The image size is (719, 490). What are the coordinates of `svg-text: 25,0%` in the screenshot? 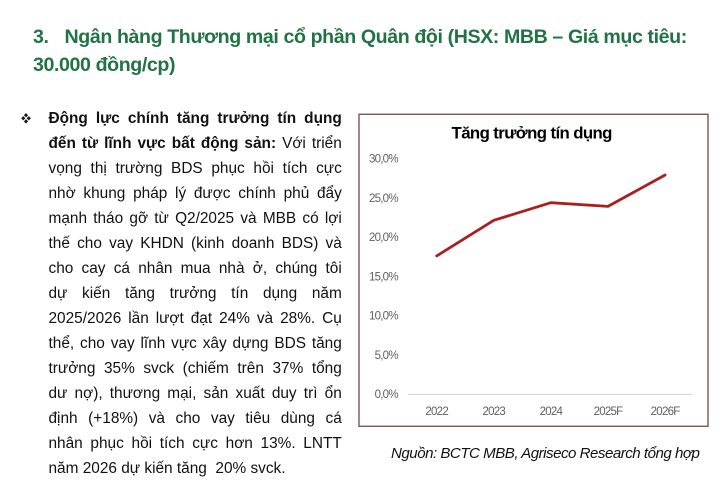 It's located at (383, 199).